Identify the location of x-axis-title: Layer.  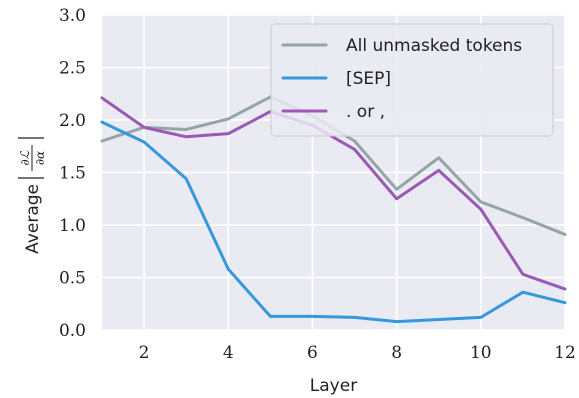
(333, 386).